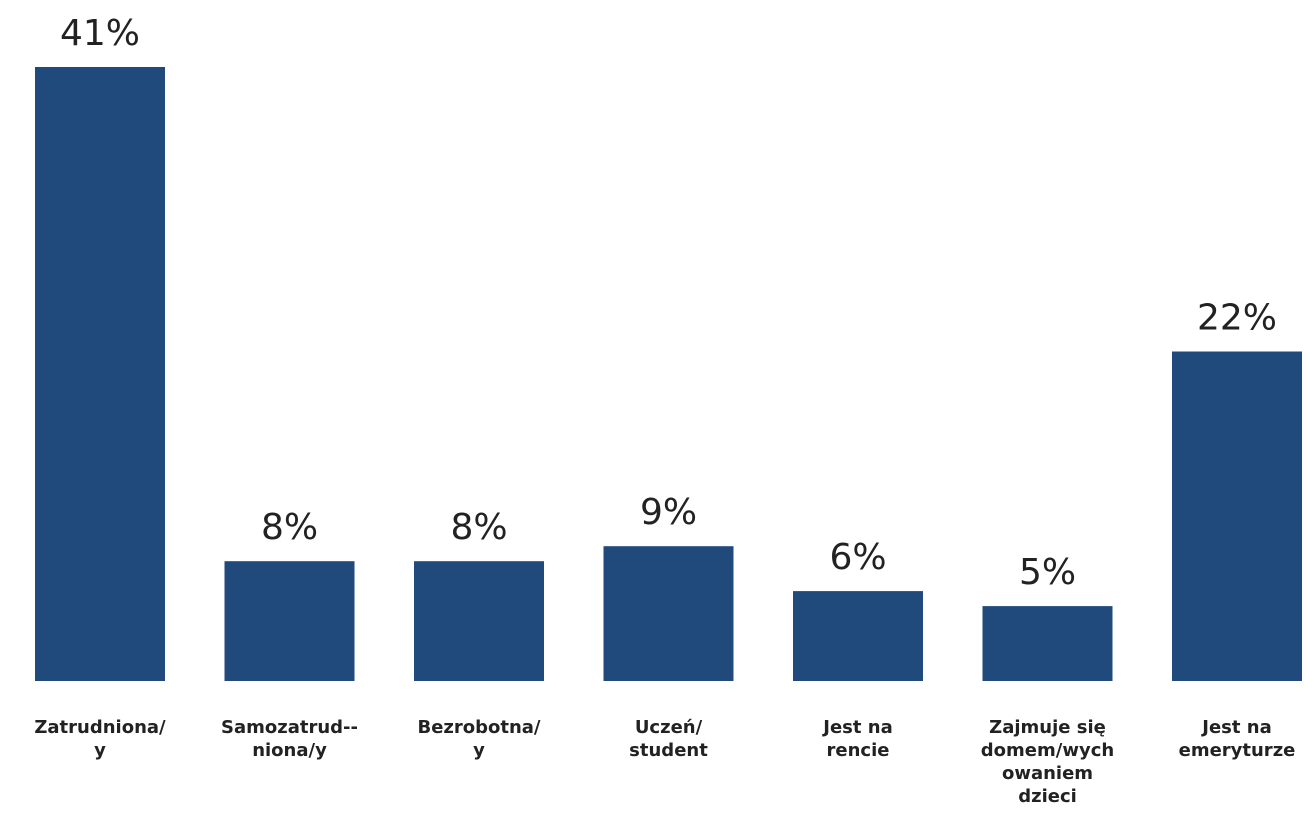 The height and width of the screenshot is (838, 1316). Describe the element at coordinates (478, 727) in the screenshot. I see `category-label-line: Bezrobotna/` at that location.